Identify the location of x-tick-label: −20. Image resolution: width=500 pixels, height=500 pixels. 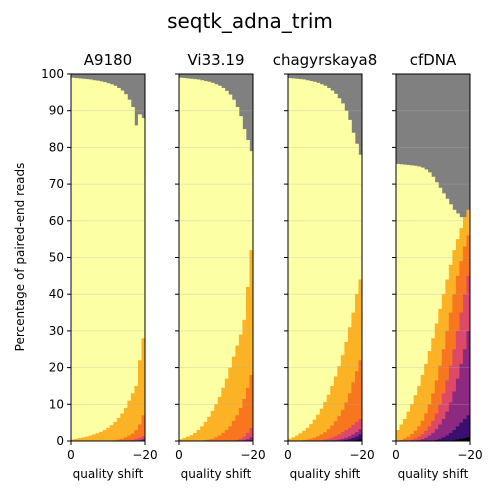
(361, 455).